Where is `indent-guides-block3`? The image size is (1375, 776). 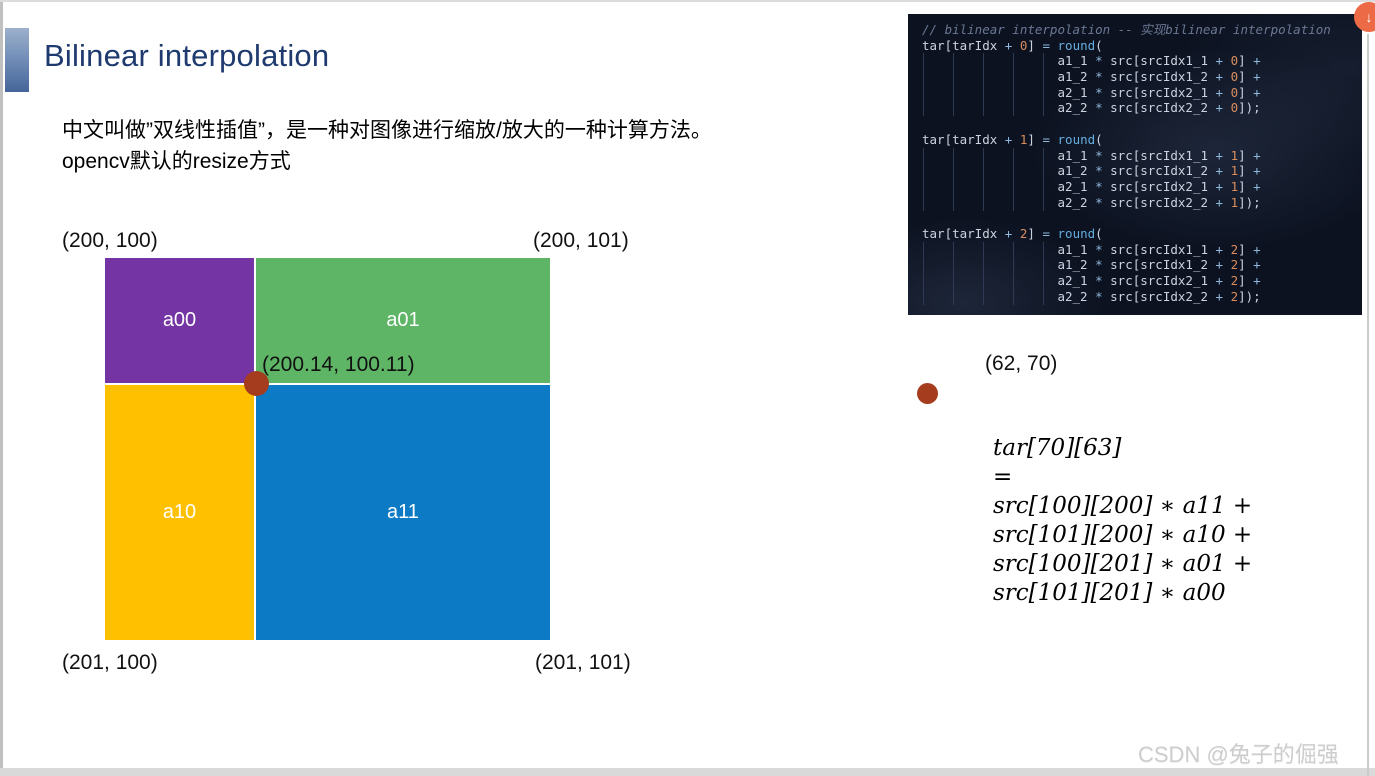
indent-guides-block3 is located at coordinates (992, 273).